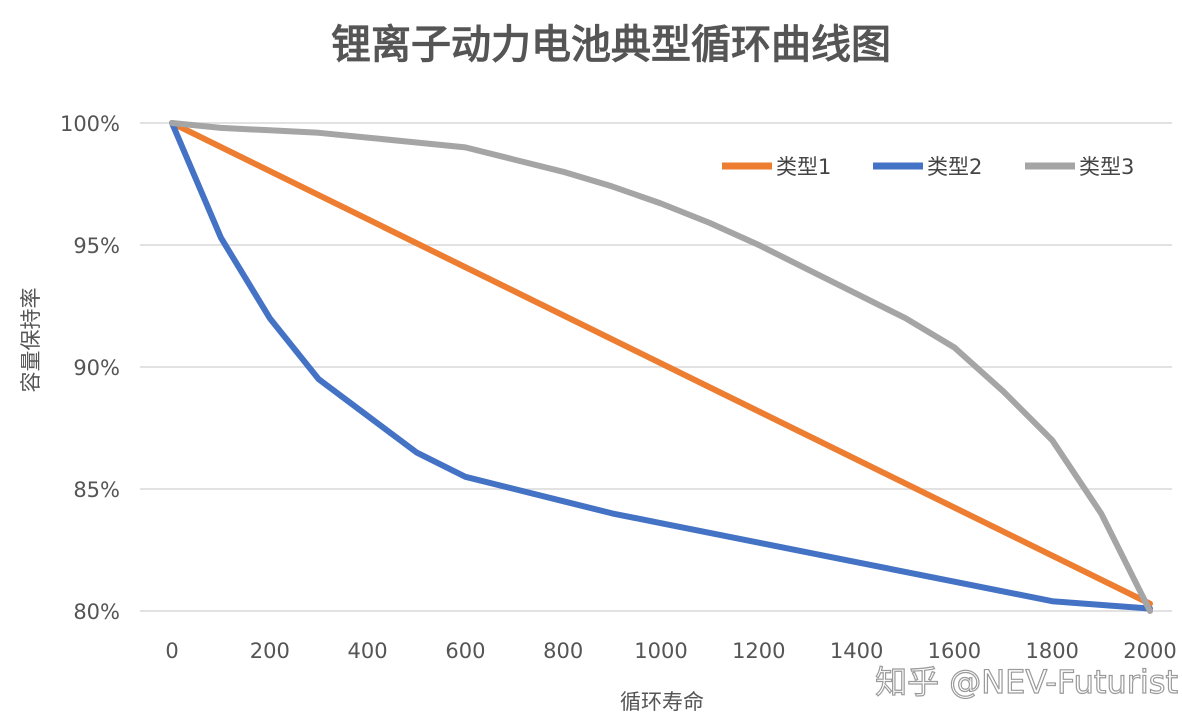  I want to click on watermark: 知乎 @NEV-Futurist, so click(1026, 682).